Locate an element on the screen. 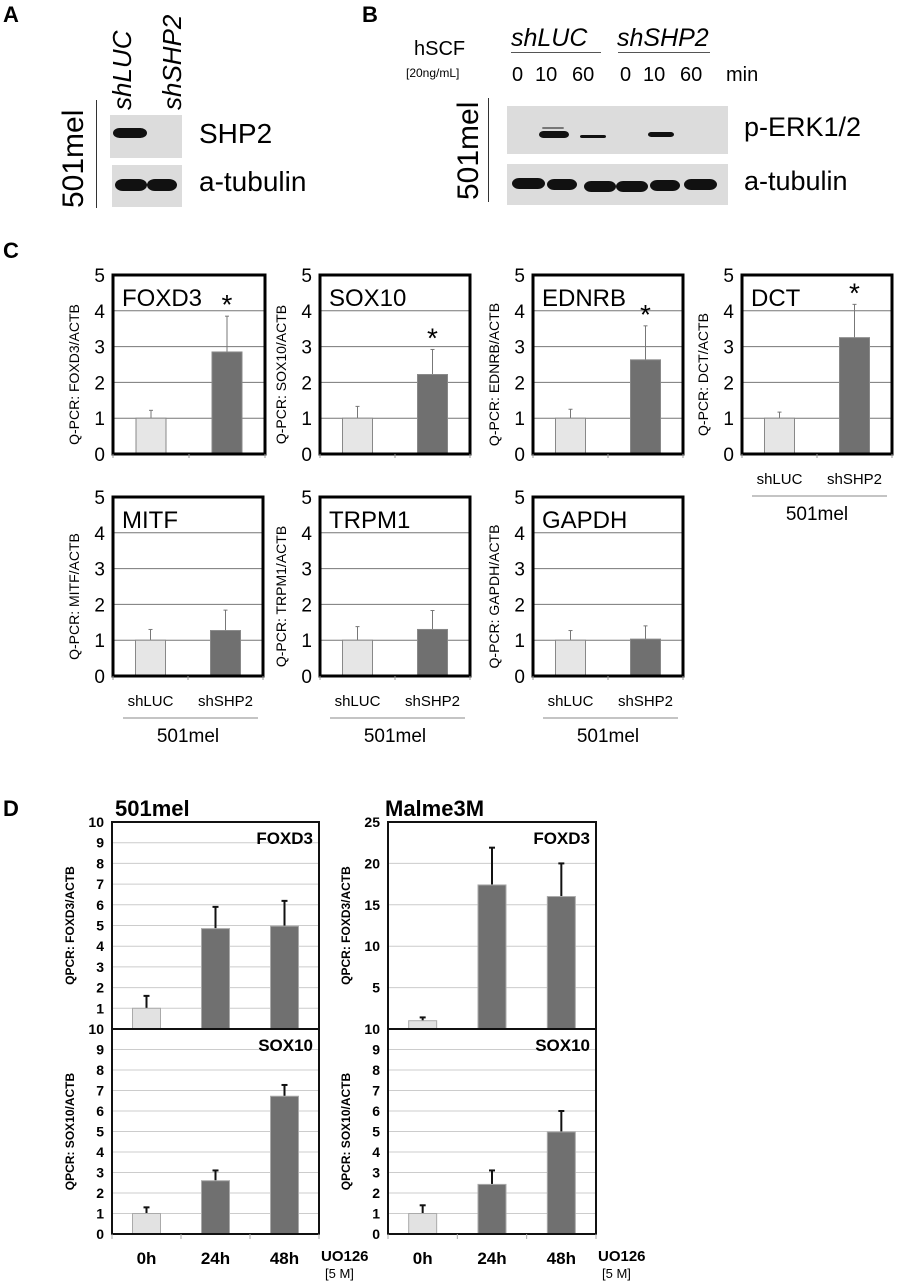 The width and height of the screenshot is (897, 1283). panel-a-lane-2: shSHP2 is located at coordinates (172, 62).